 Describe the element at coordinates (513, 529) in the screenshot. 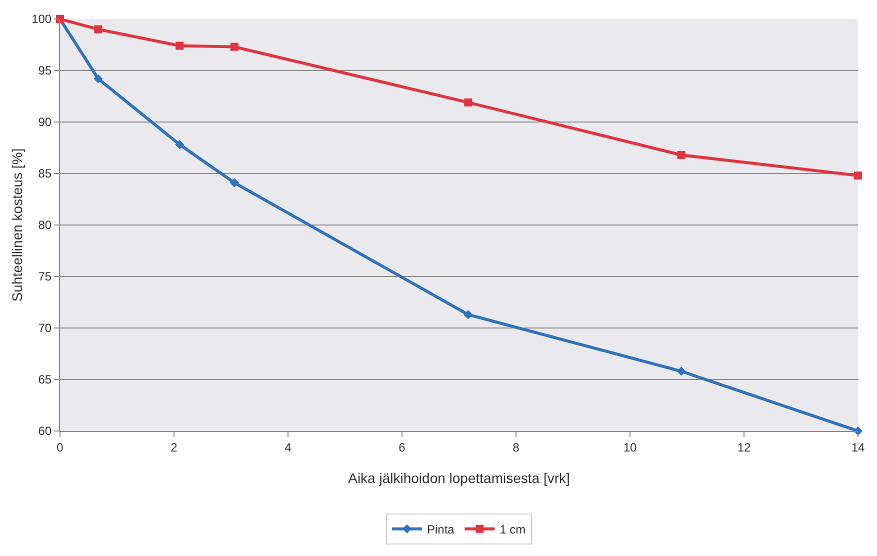

I see `legend-label: 1 cm` at that location.